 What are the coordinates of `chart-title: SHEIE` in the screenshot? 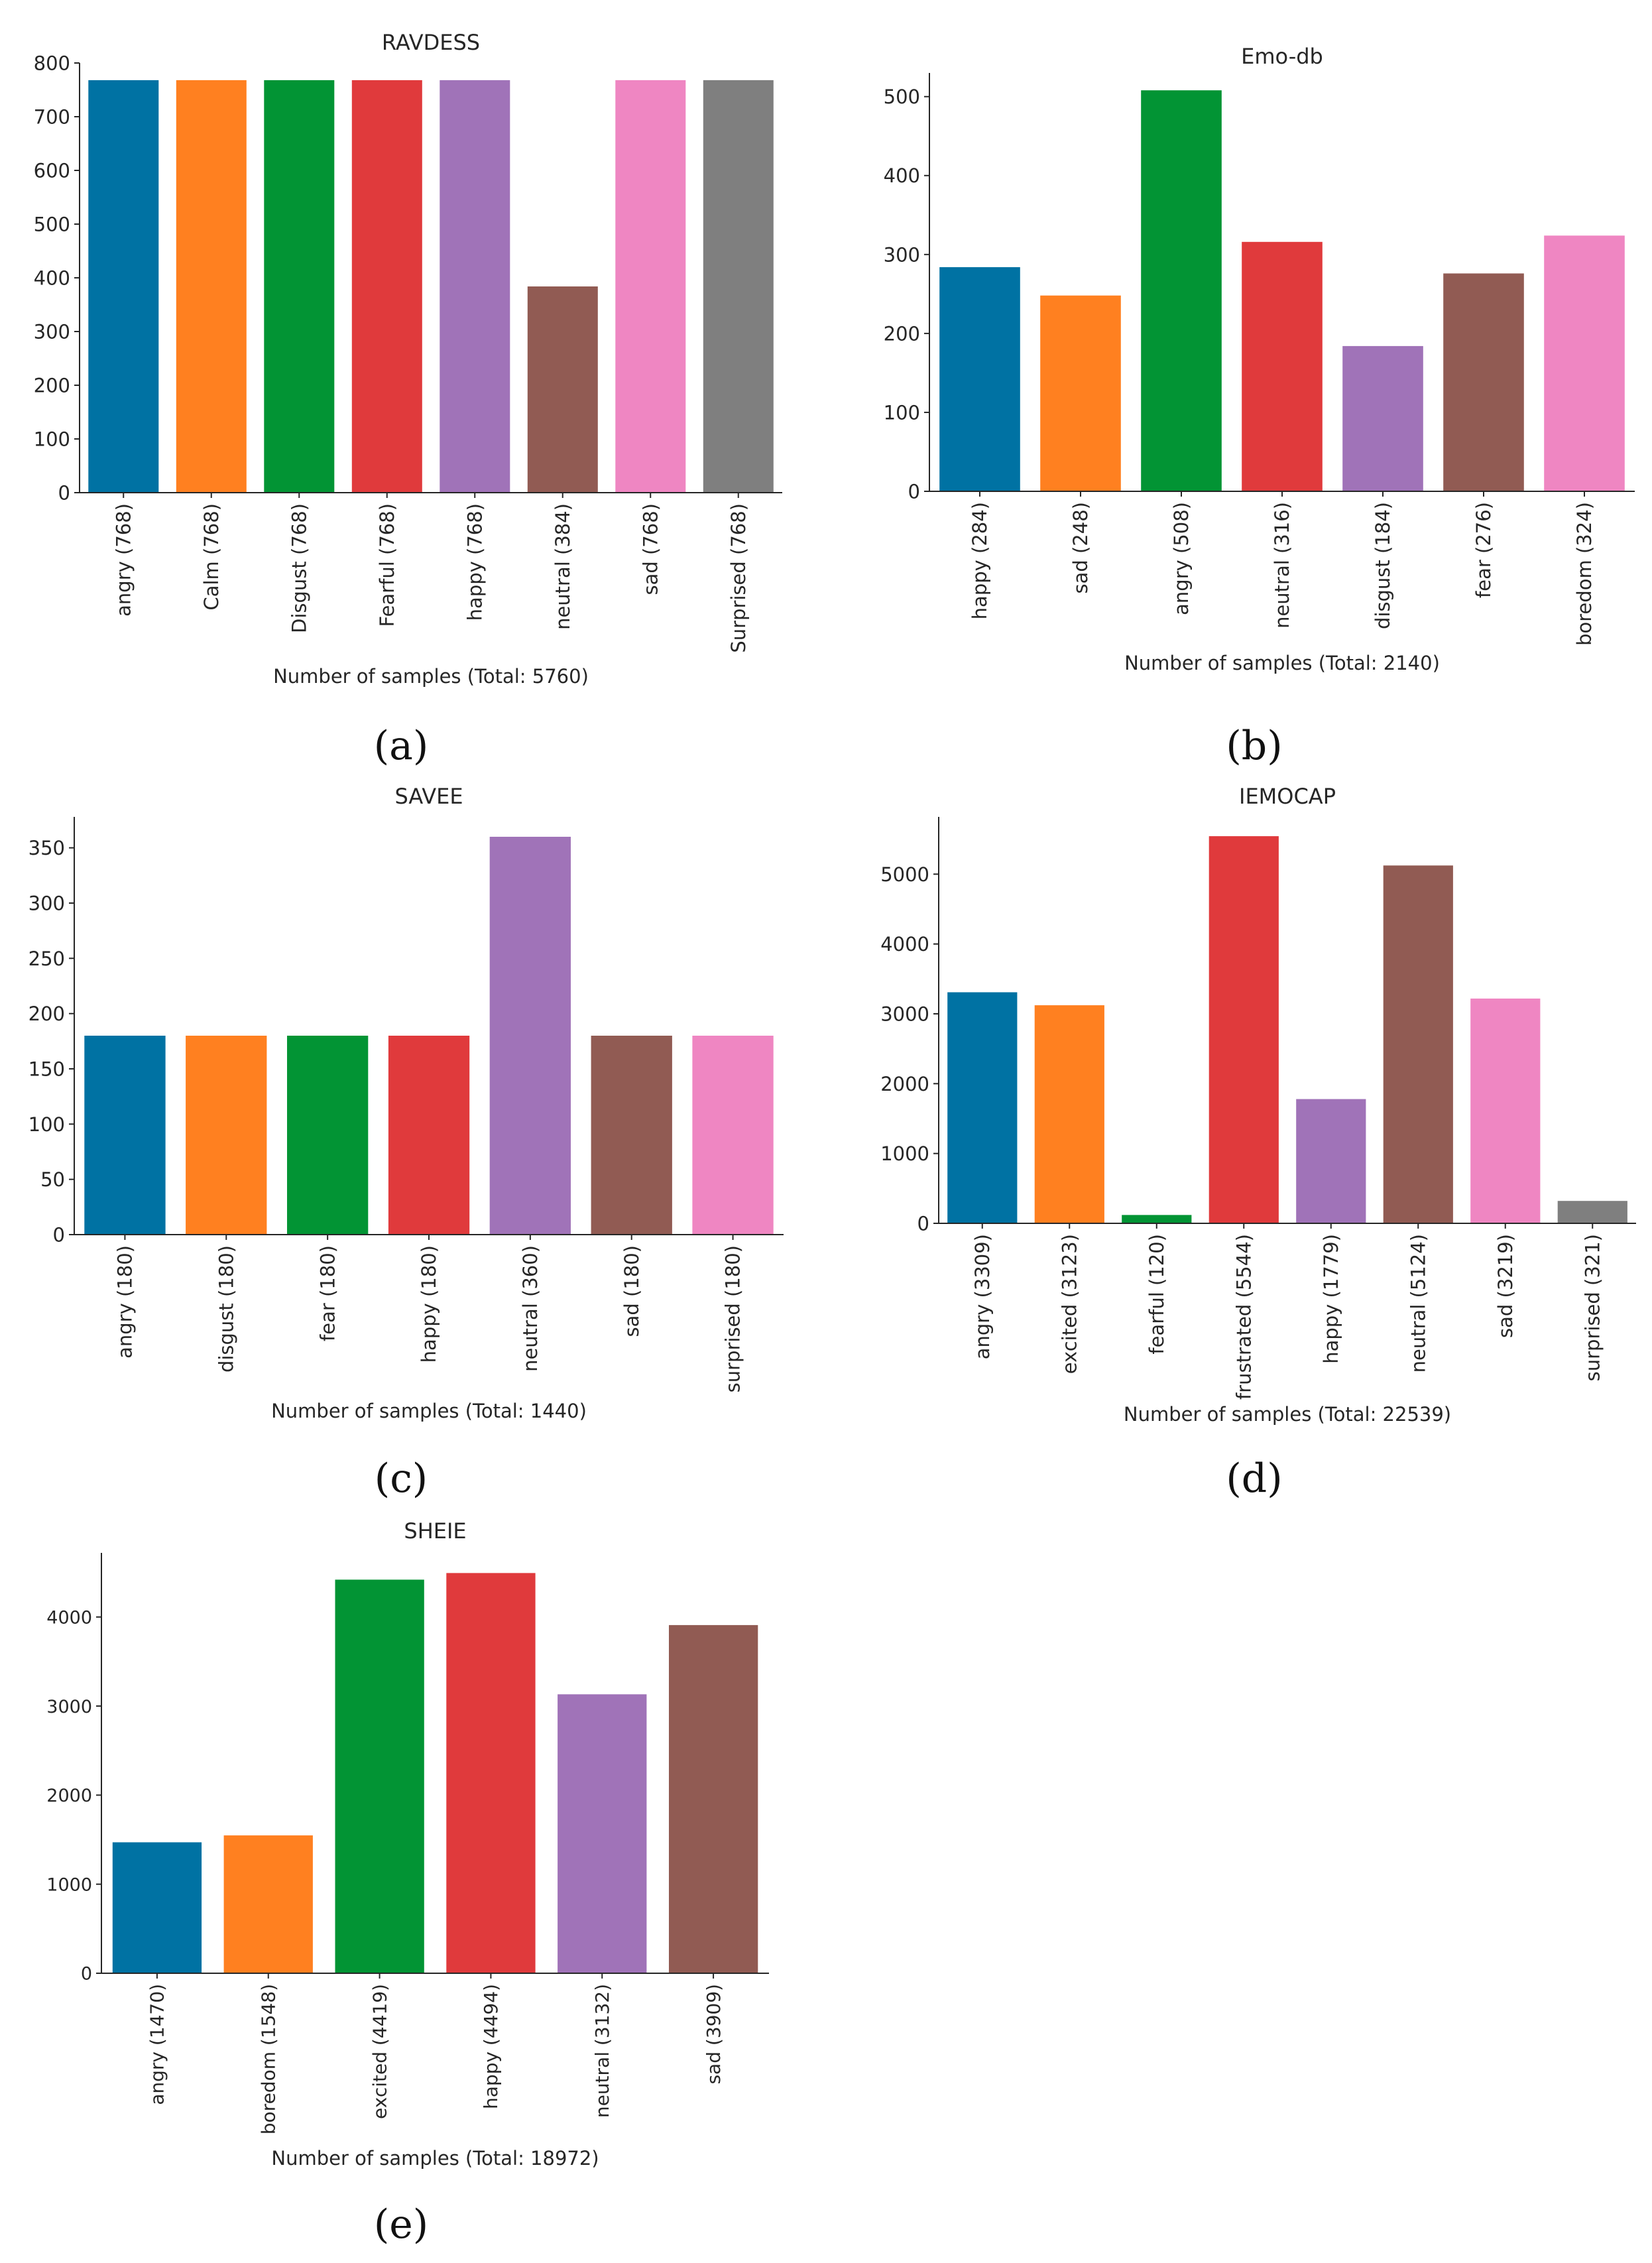 It's located at (435, 1531).